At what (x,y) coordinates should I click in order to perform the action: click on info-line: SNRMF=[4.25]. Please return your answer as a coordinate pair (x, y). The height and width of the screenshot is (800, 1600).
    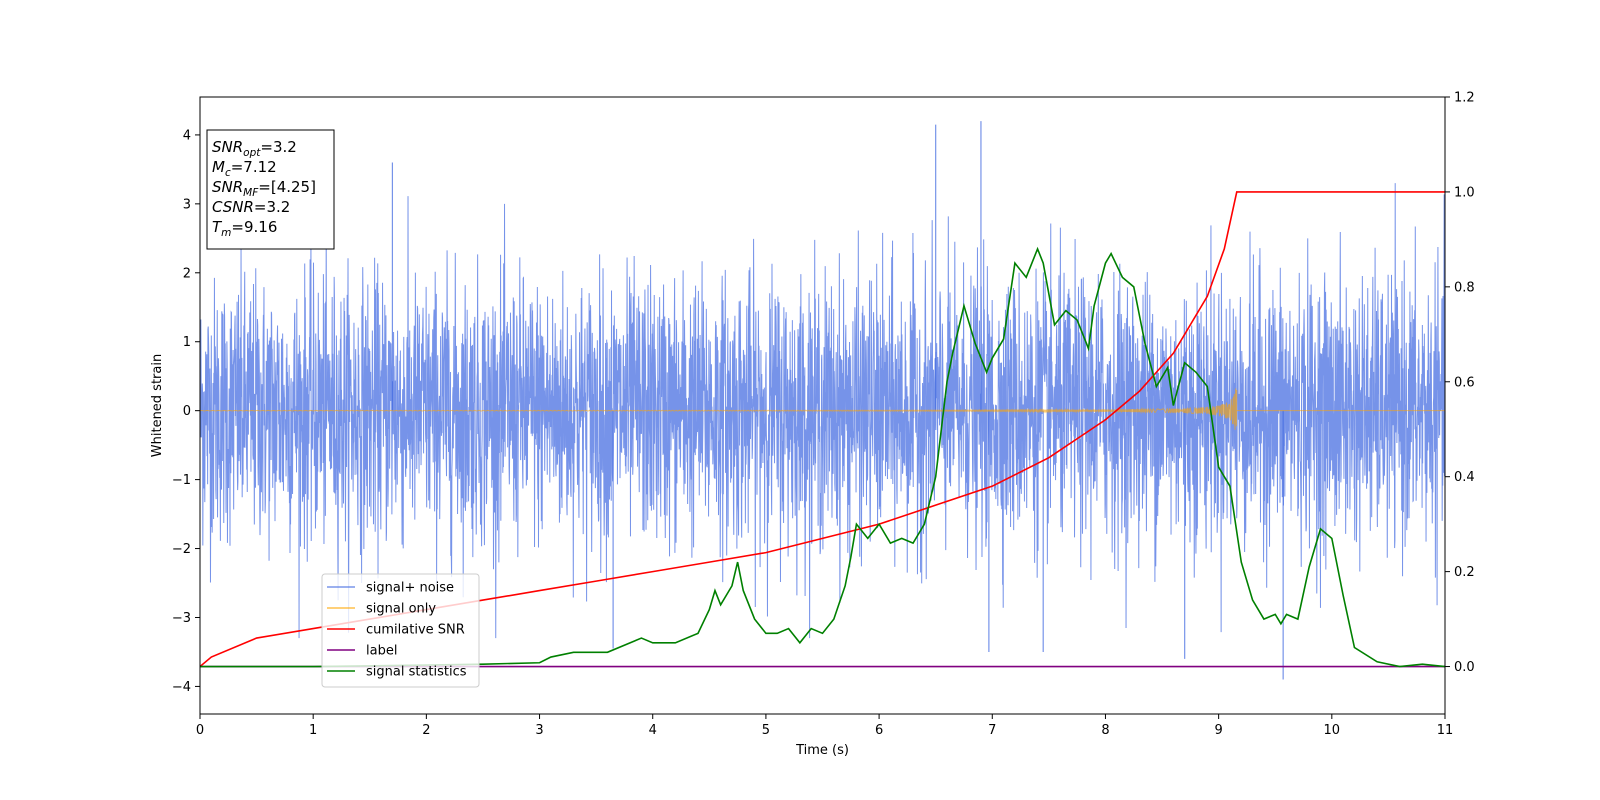
    Looking at the image, I should click on (264, 188).